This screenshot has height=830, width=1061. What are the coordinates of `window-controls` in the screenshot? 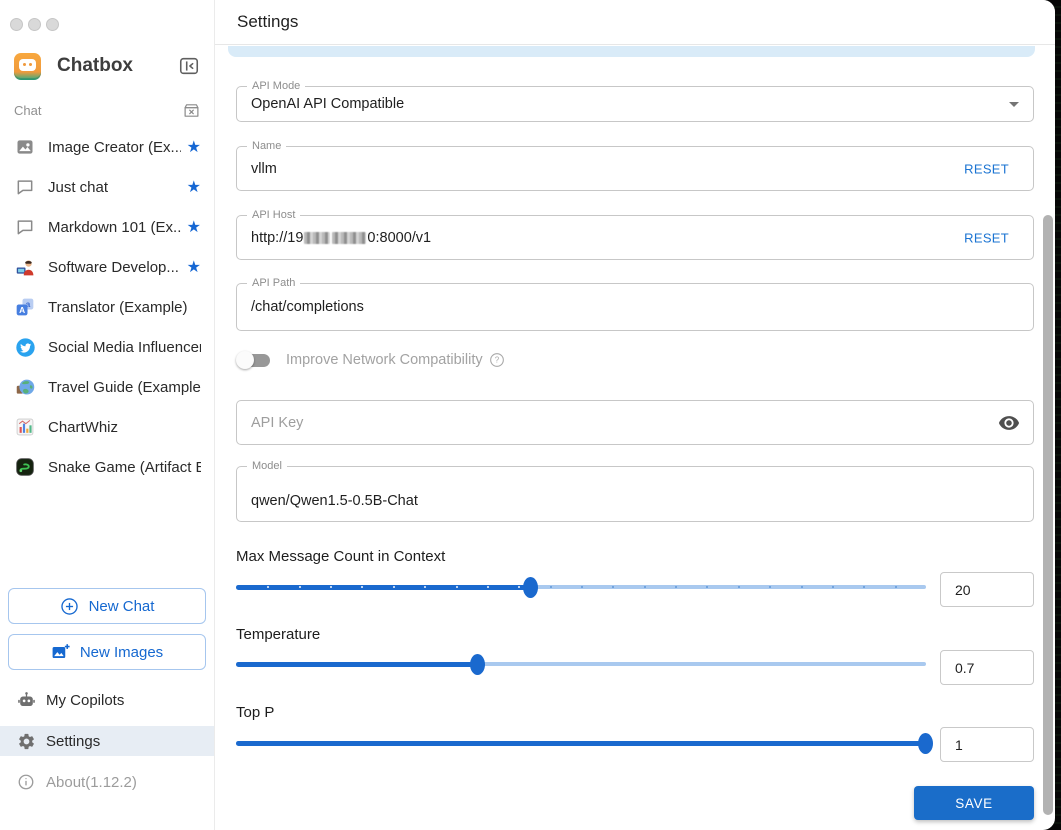 It's located at (34, 24).